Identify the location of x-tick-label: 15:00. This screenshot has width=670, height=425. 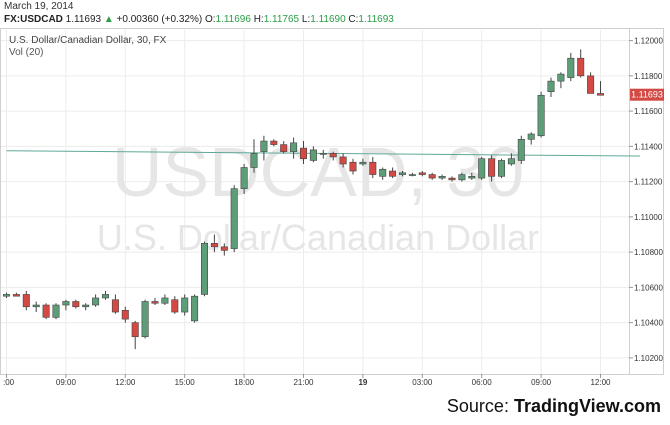
(185, 382).